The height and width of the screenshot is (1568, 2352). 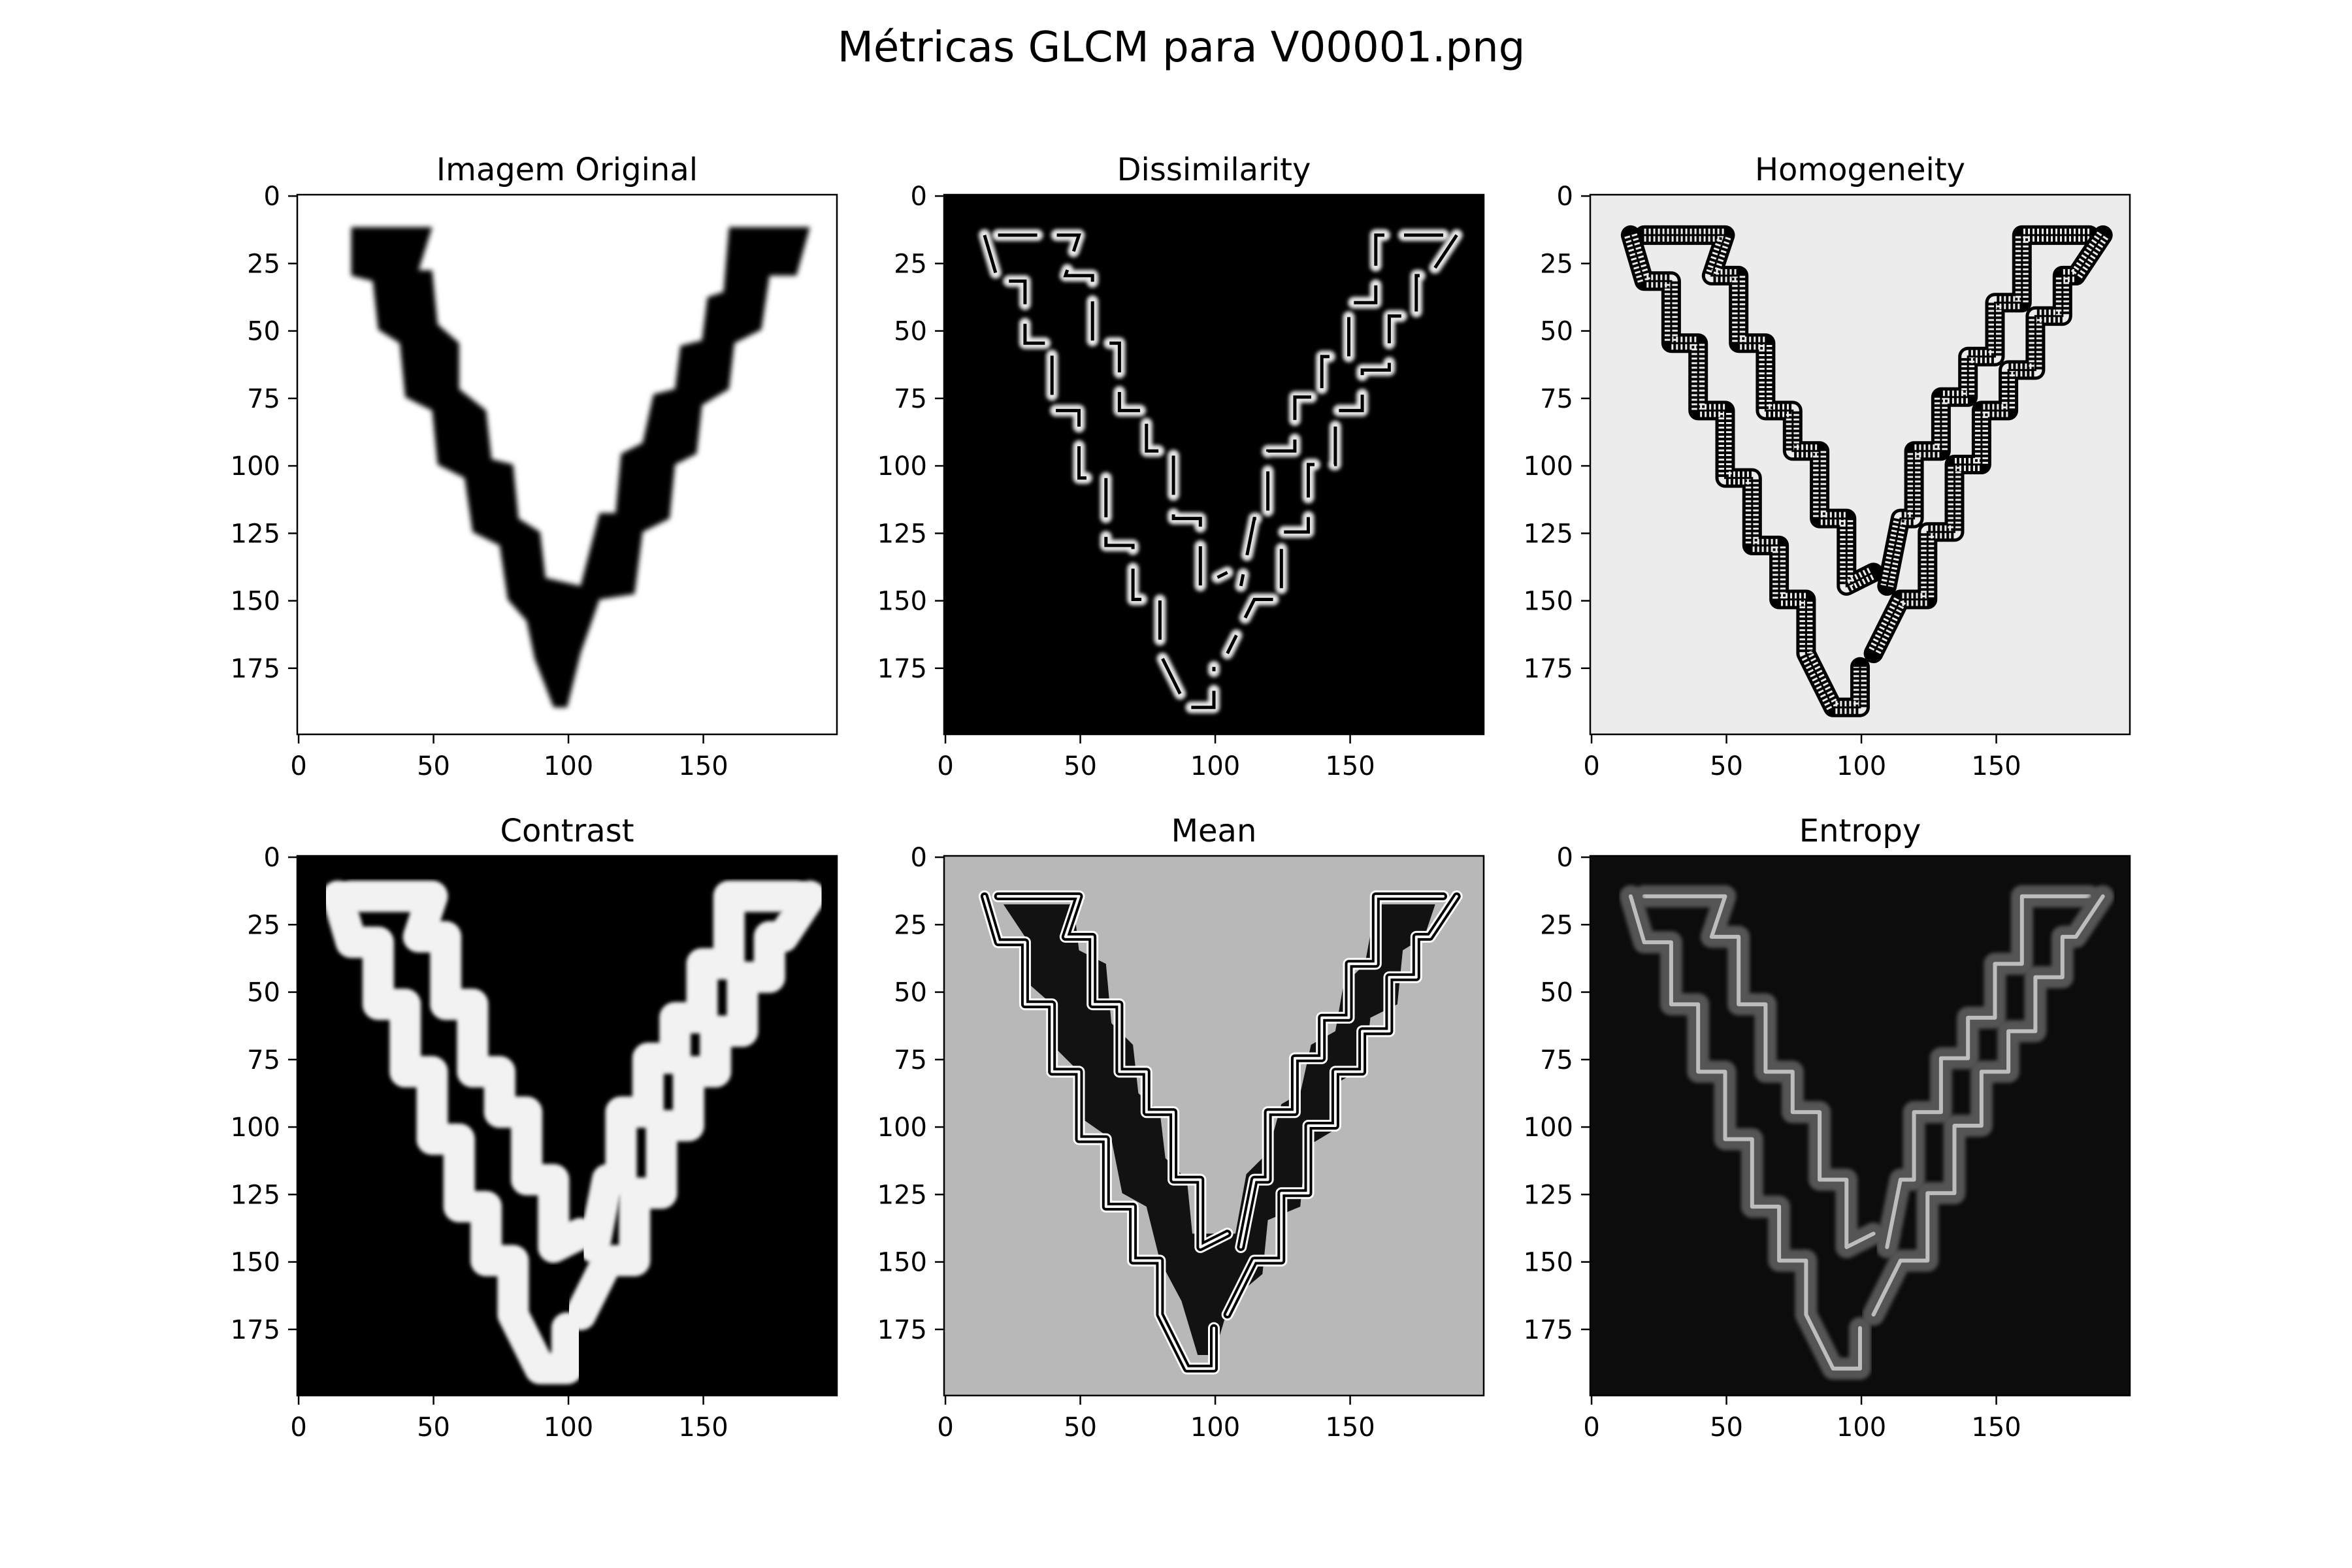 I want to click on panel-mean: Mean 0 50 100 150 0 25 50 75 100 125 150 175, so click(x=1181, y=1128).